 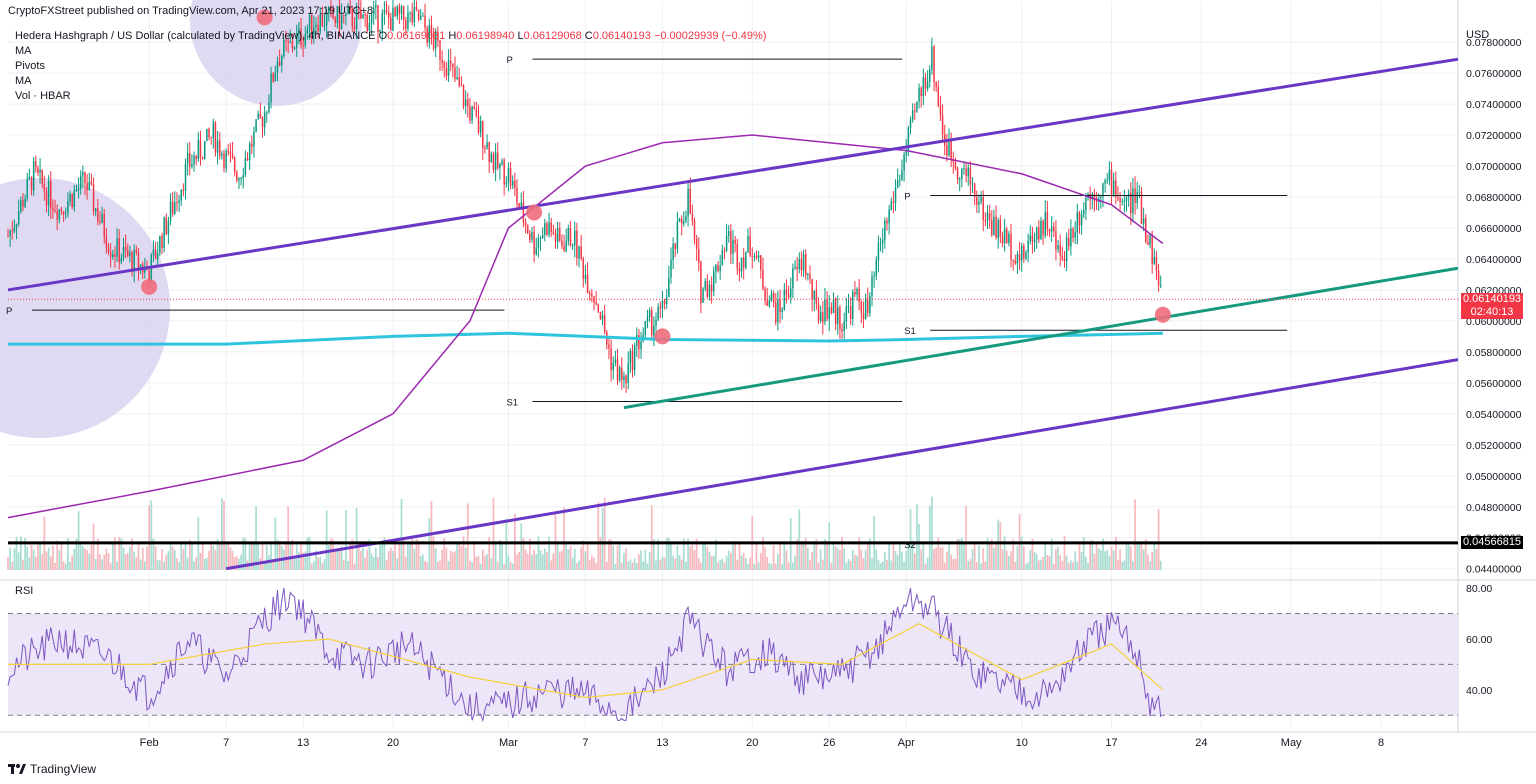 I want to click on rsi-label: RSI, so click(x=24, y=591).